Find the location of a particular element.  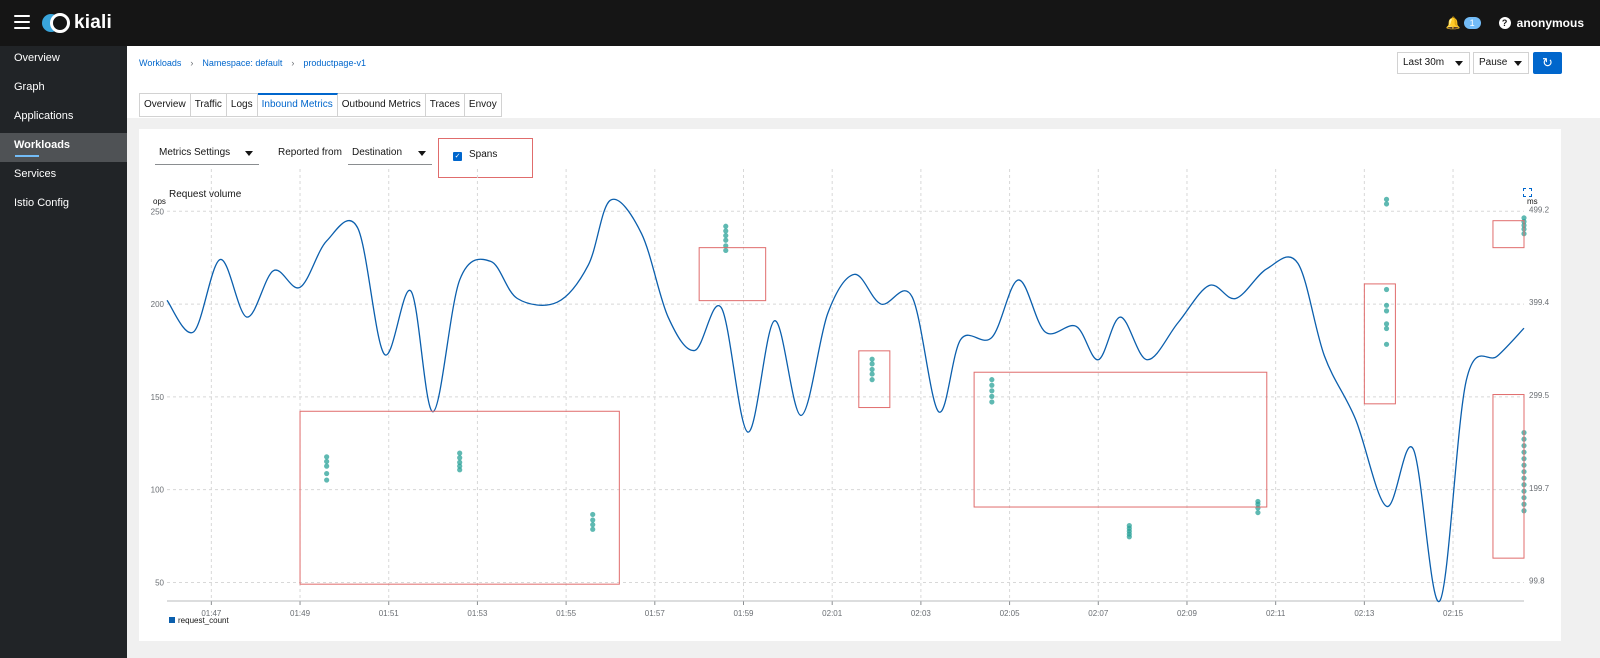

x-tick-label: 01:47 is located at coordinates (211, 613).